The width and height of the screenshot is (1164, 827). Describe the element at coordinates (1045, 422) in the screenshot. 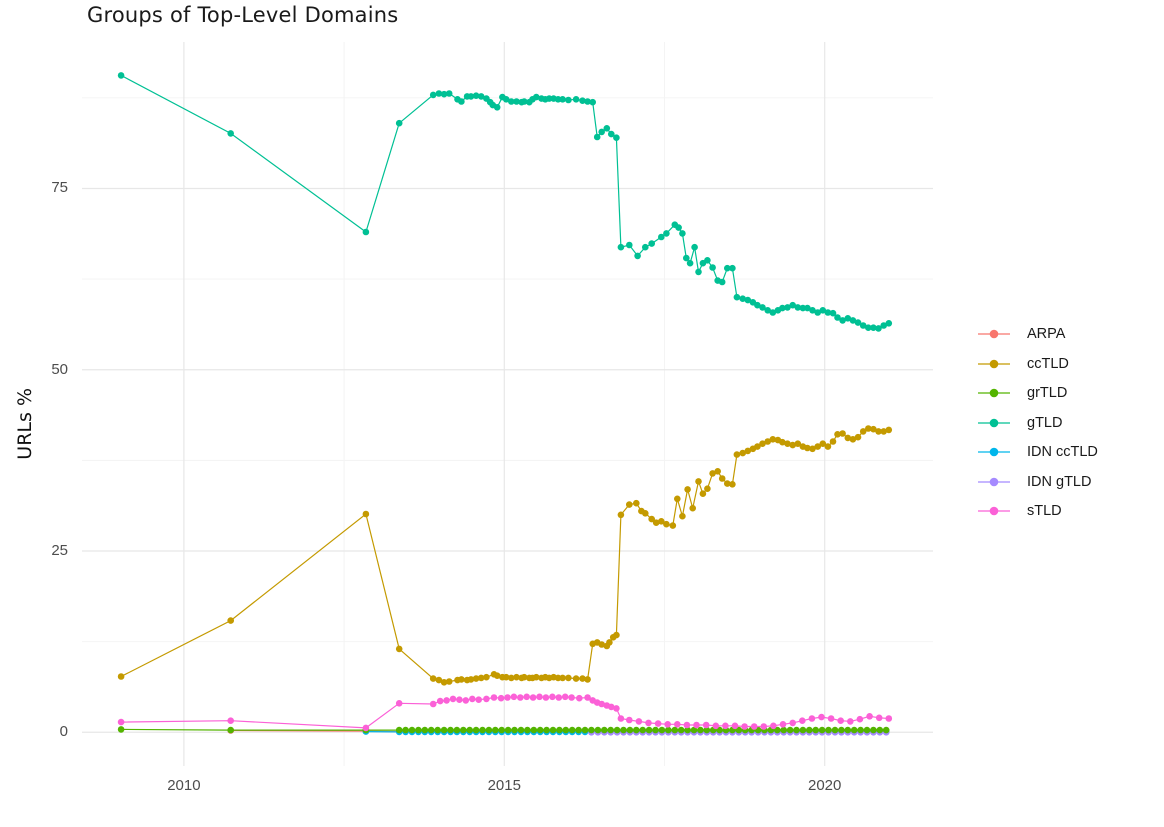

I see `legend-label: gTLD` at that location.